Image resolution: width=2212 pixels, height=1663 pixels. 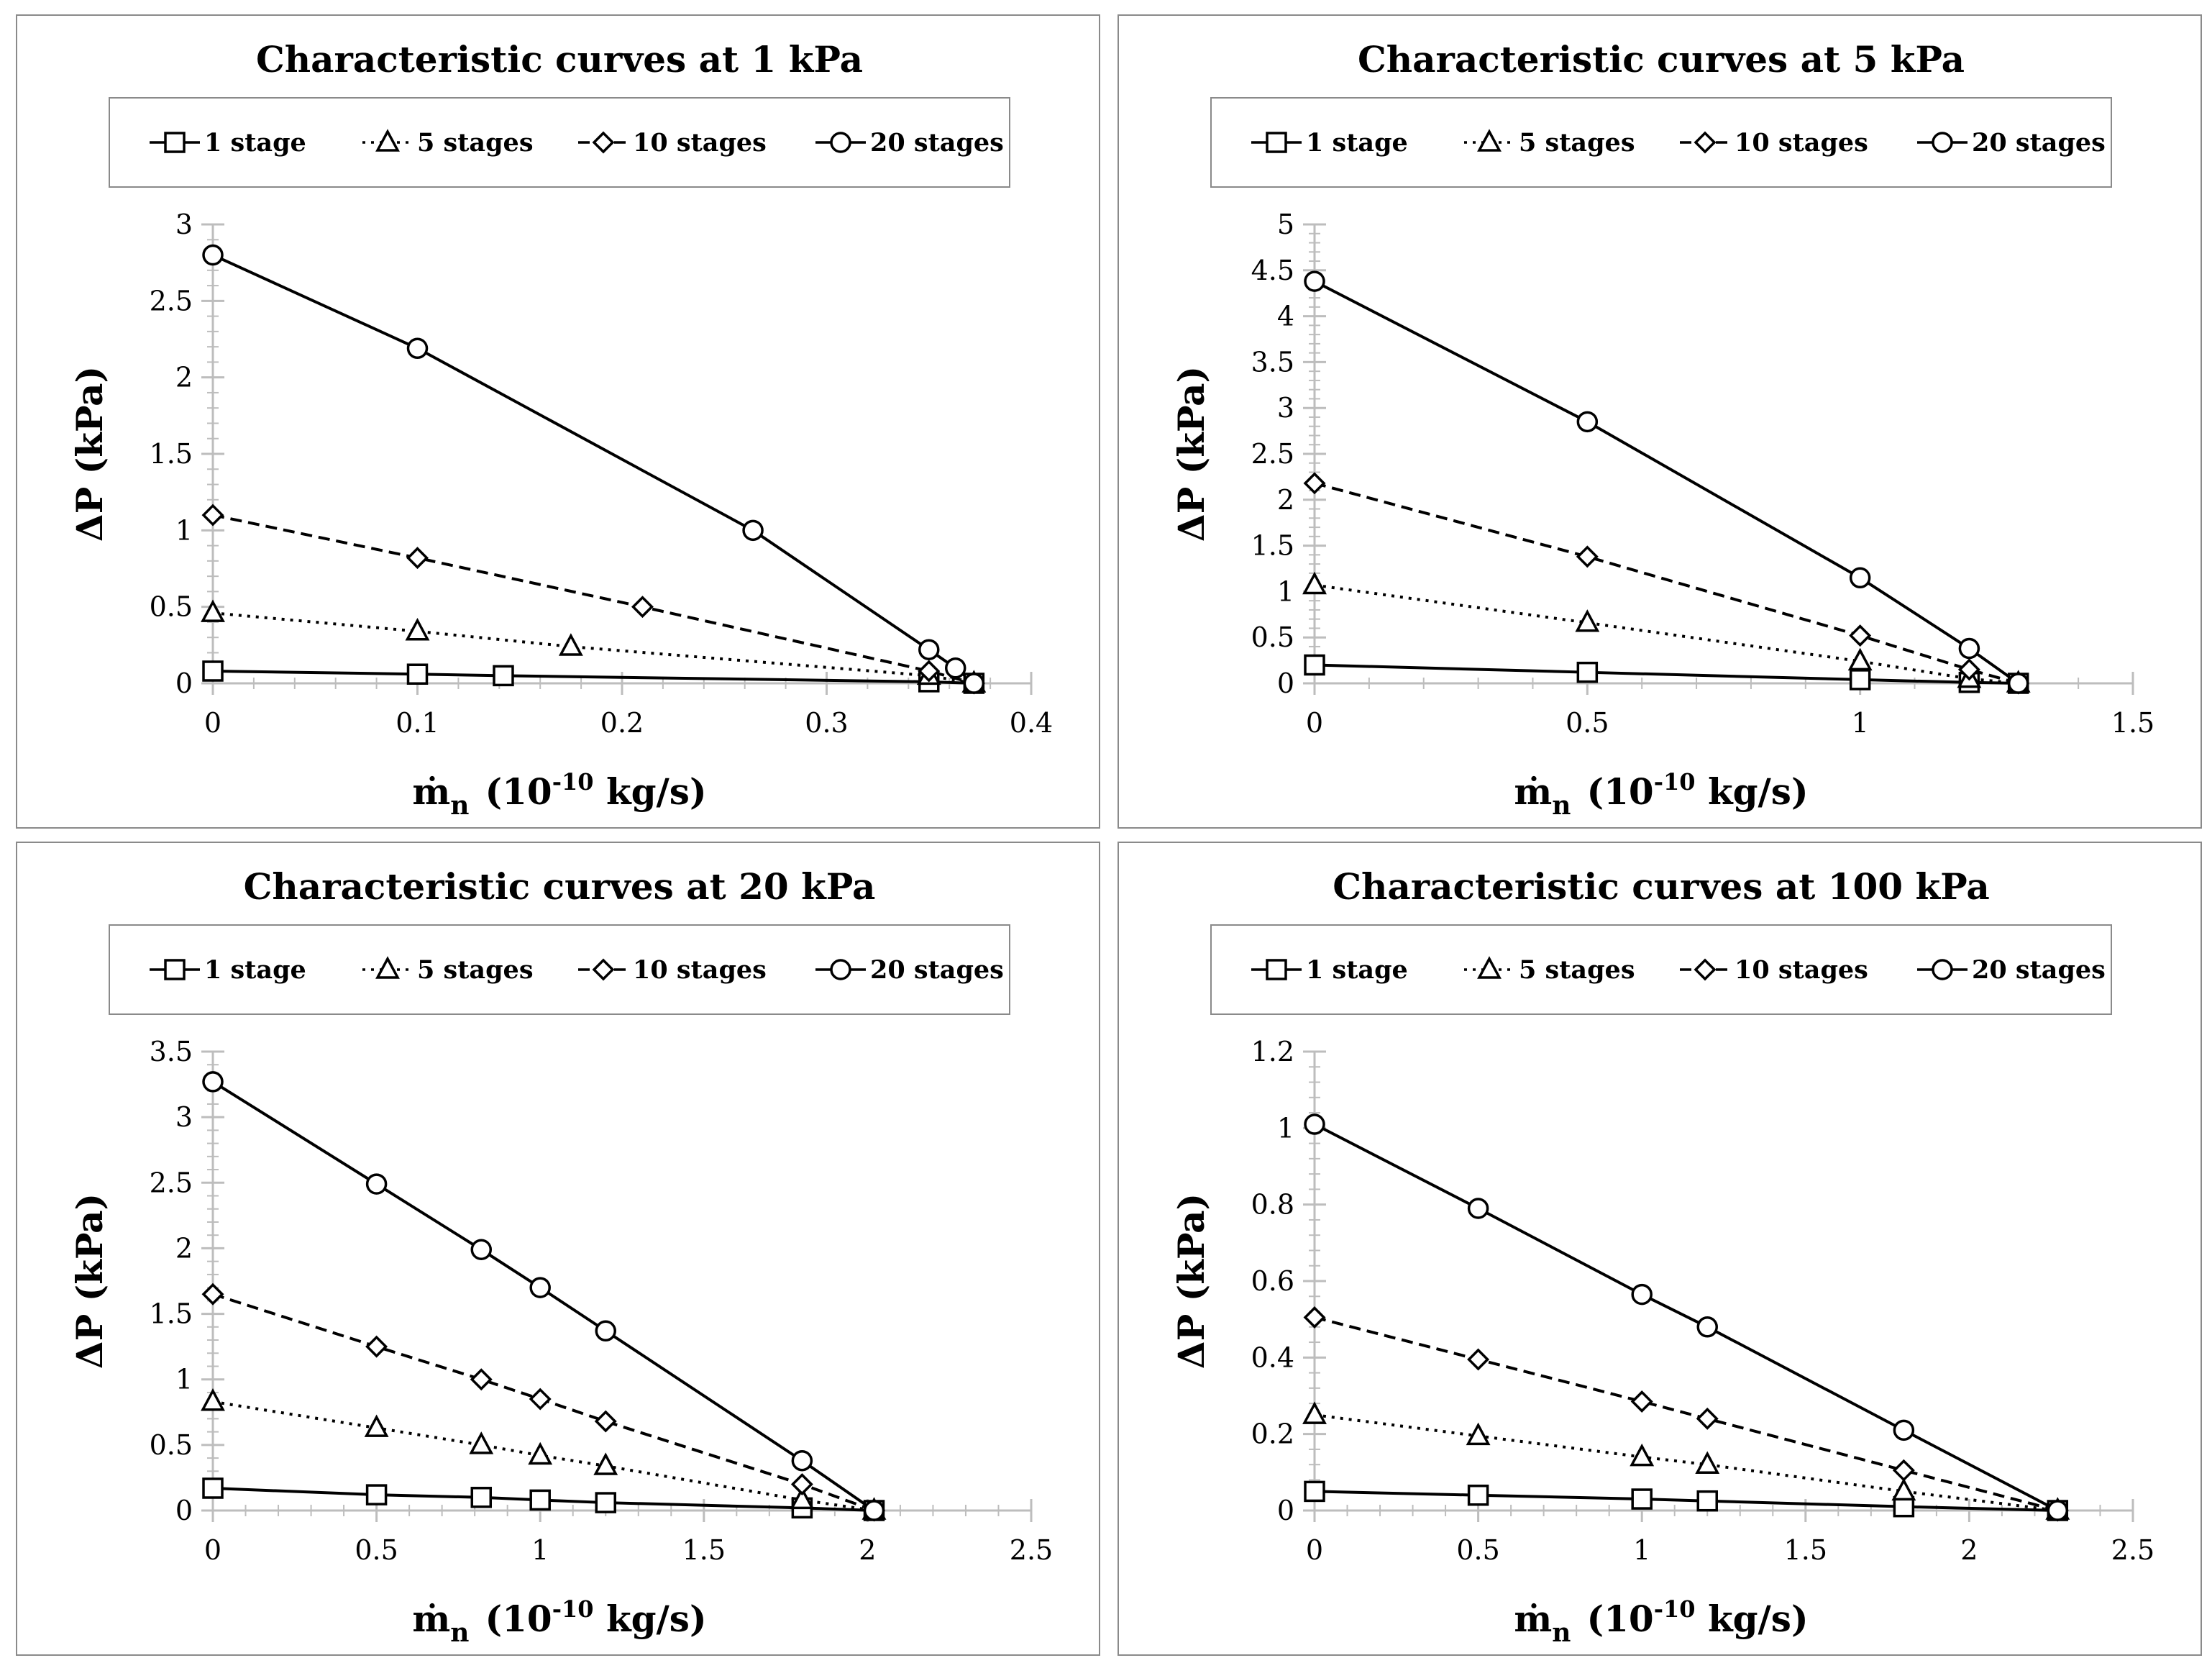 I want to click on legend-item: 10 stages, so click(x=1774, y=143).